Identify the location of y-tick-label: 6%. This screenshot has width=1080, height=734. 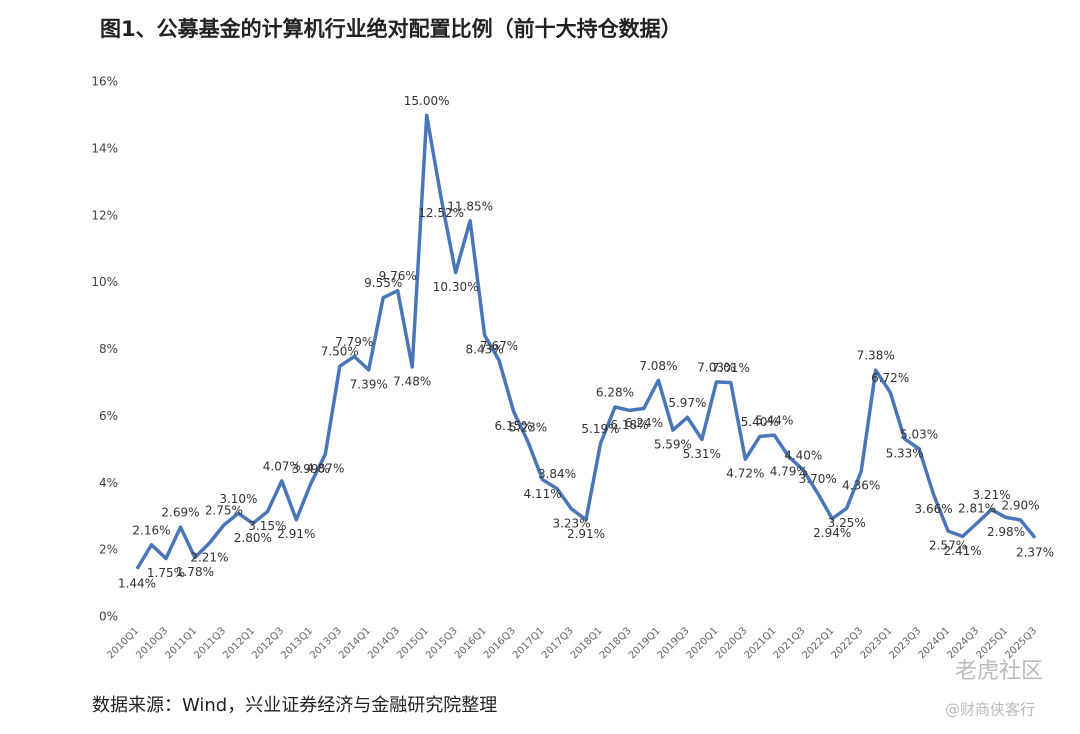
(108, 416).